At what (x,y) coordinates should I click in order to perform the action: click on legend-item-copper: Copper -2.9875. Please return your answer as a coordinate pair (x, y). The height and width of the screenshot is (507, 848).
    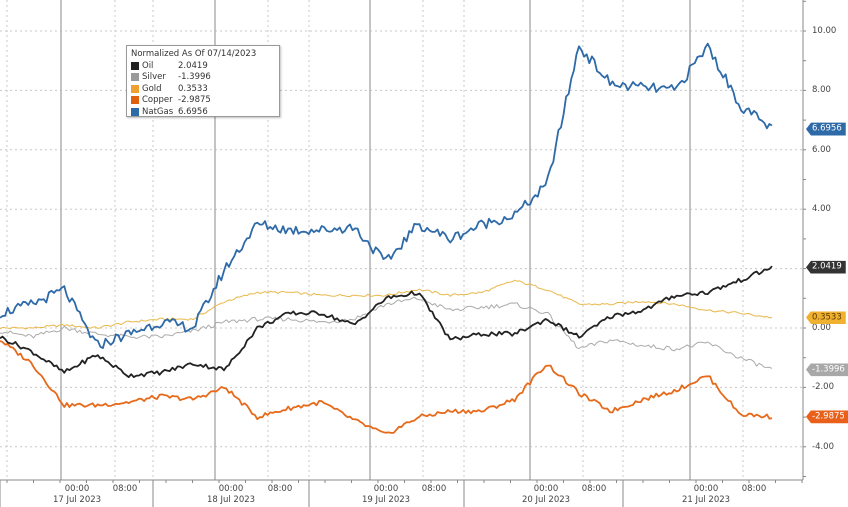
    Looking at the image, I should click on (203, 101).